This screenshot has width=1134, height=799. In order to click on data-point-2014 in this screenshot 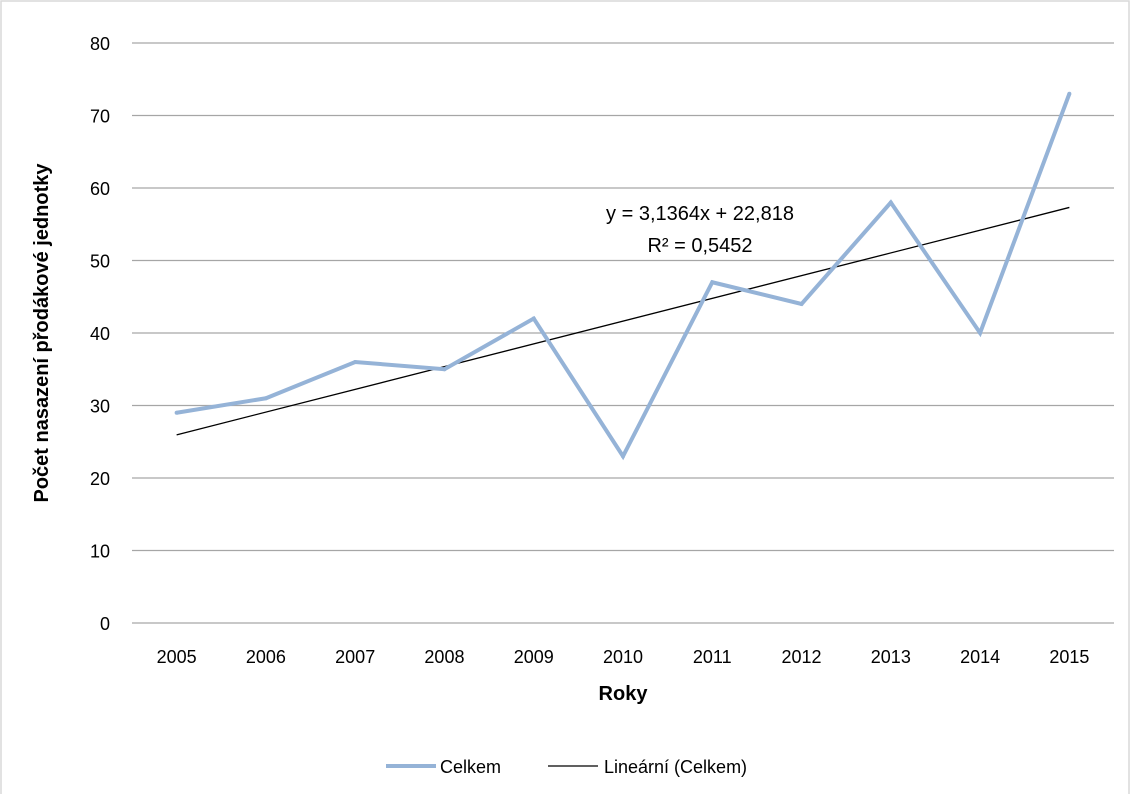, I will do `click(980, 333)`.